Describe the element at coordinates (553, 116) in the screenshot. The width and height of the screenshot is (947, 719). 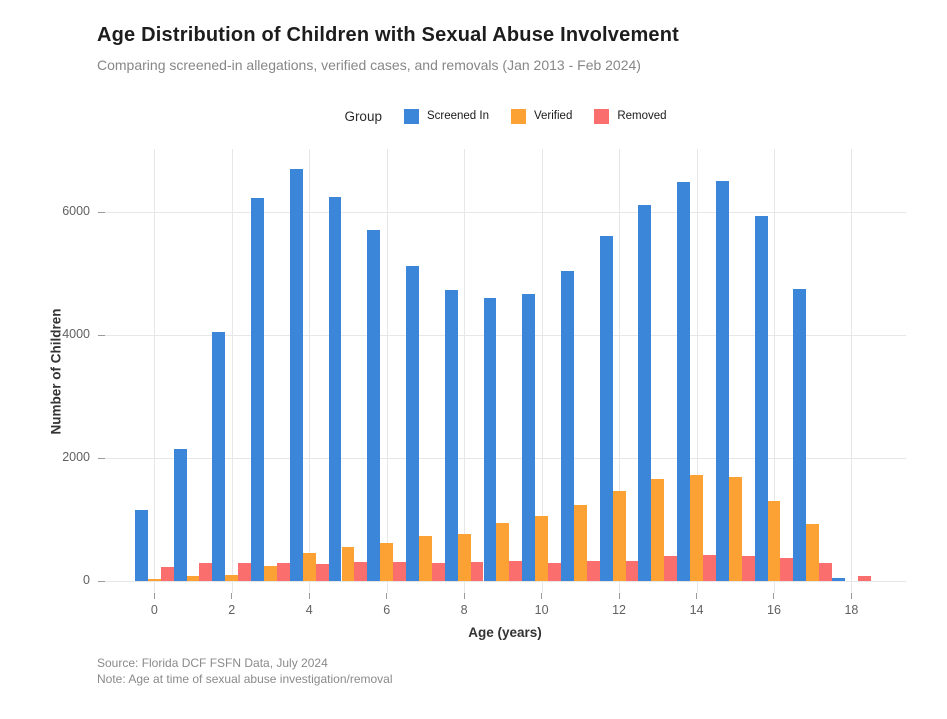
I see `legend-label-verified: Verified` at that location.